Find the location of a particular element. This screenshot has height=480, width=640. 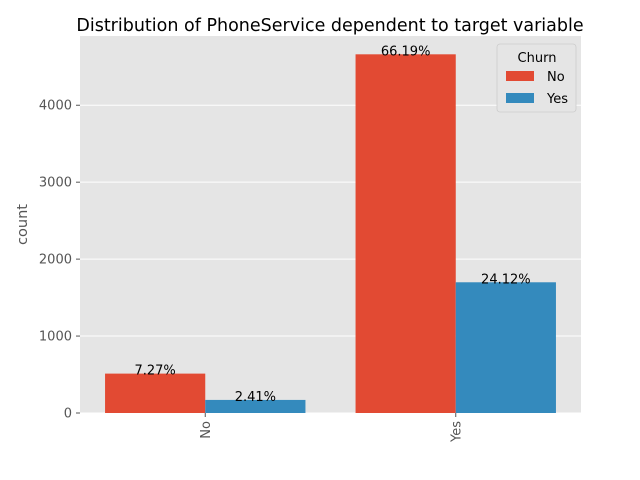

x-axis-ticks: No Yes is located at coordinates (331, 428).